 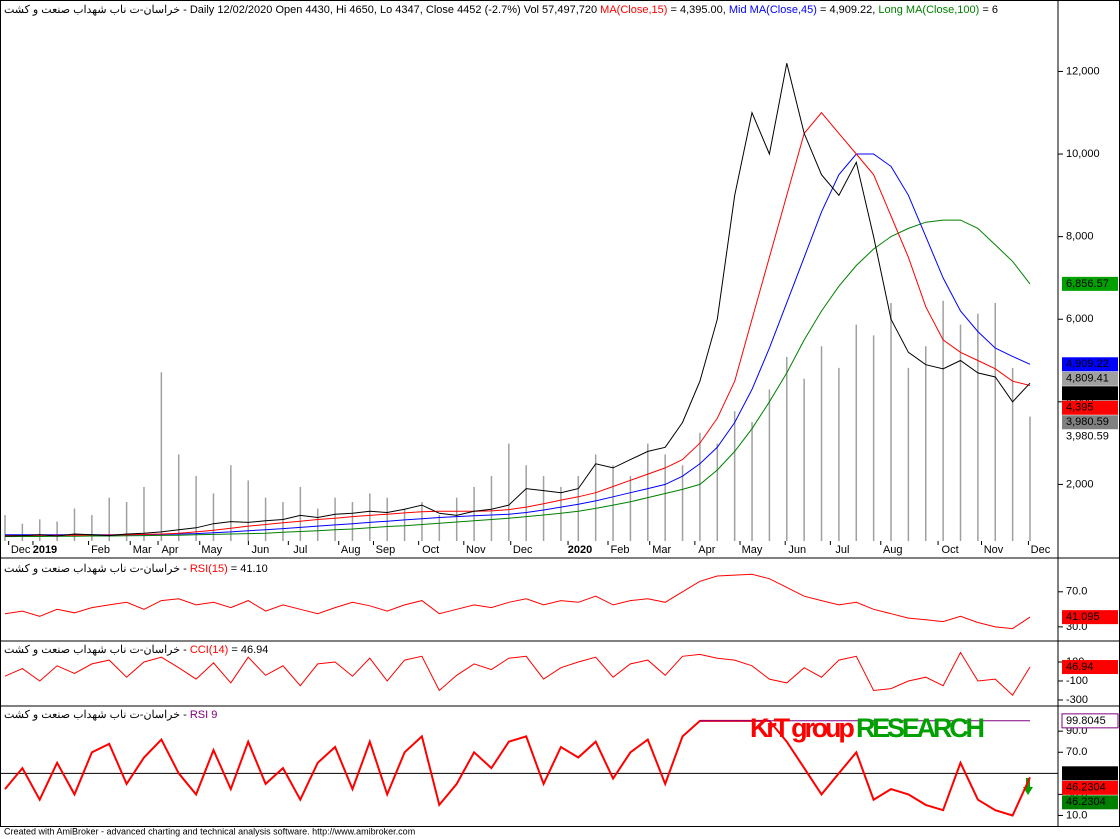 What do you see at coordinates (1080, 484) in the screenshot?
I see `y-tick-label: 2,000` at bounding box center [1080, 484].